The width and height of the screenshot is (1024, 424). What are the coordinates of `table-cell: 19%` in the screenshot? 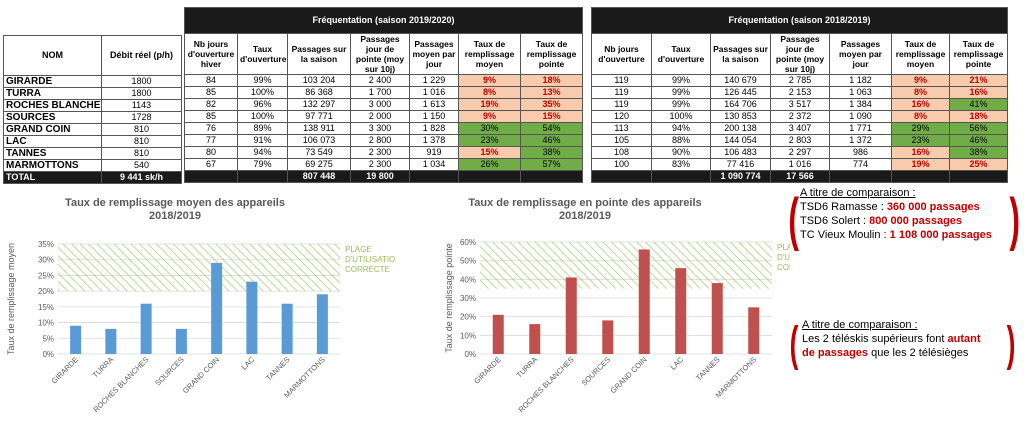 It's located at (489, 104).